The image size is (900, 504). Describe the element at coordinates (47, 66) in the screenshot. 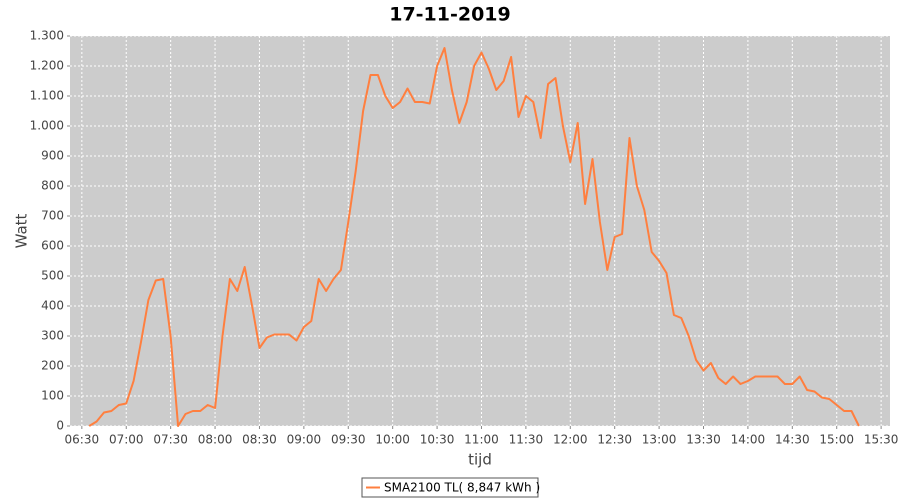

I see `y-tick-label: 1.200` at that location.